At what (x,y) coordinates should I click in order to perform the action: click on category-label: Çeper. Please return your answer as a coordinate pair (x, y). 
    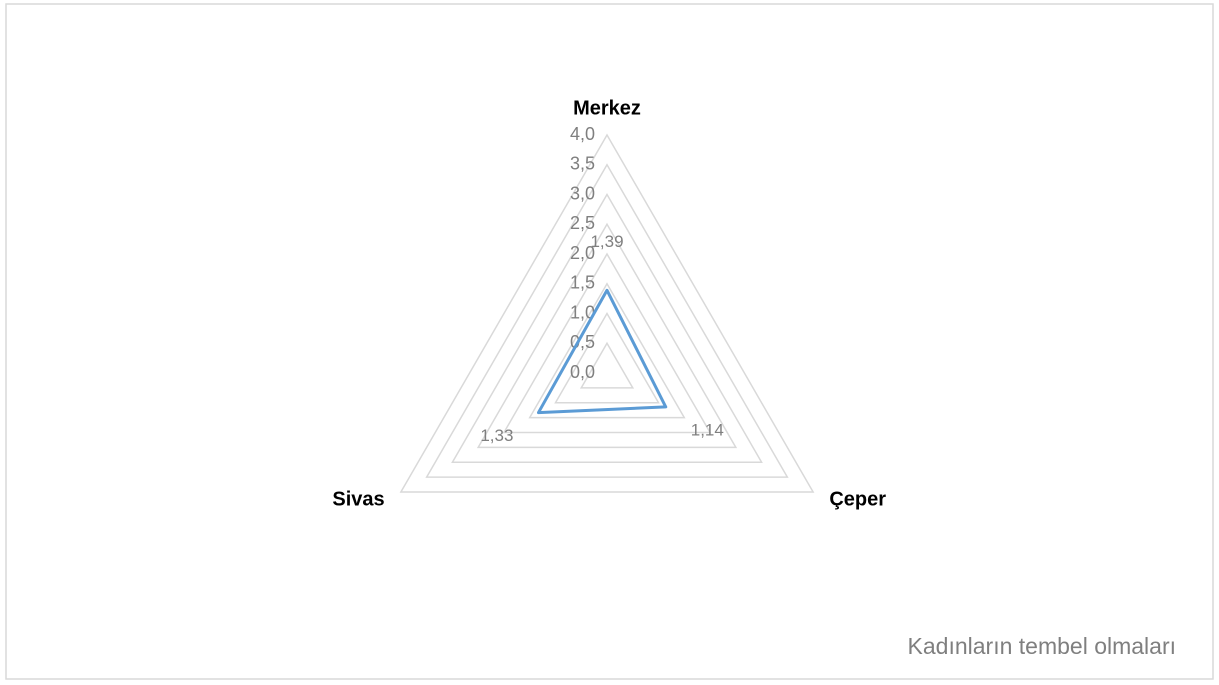
    Looking at the image, I should click on (857, 499).